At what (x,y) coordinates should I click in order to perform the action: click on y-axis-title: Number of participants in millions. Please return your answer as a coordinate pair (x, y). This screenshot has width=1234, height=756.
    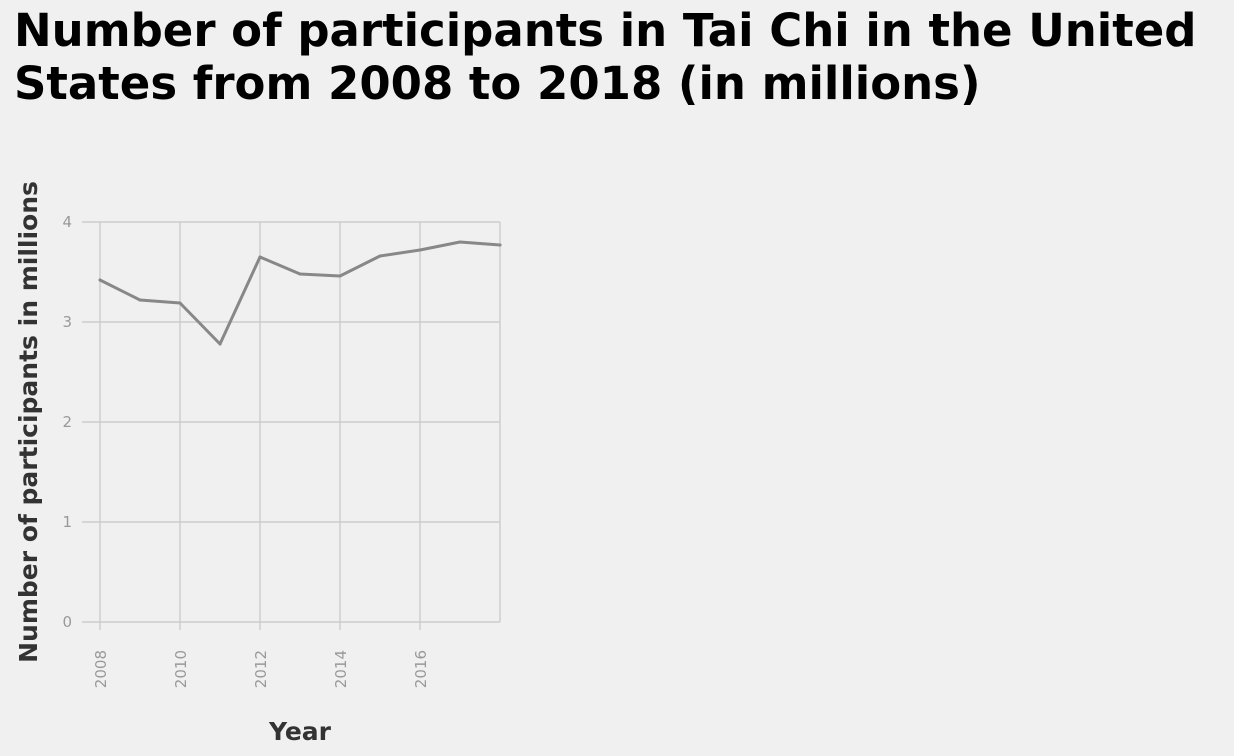
    Looking at the image, I should click on (28, 422).